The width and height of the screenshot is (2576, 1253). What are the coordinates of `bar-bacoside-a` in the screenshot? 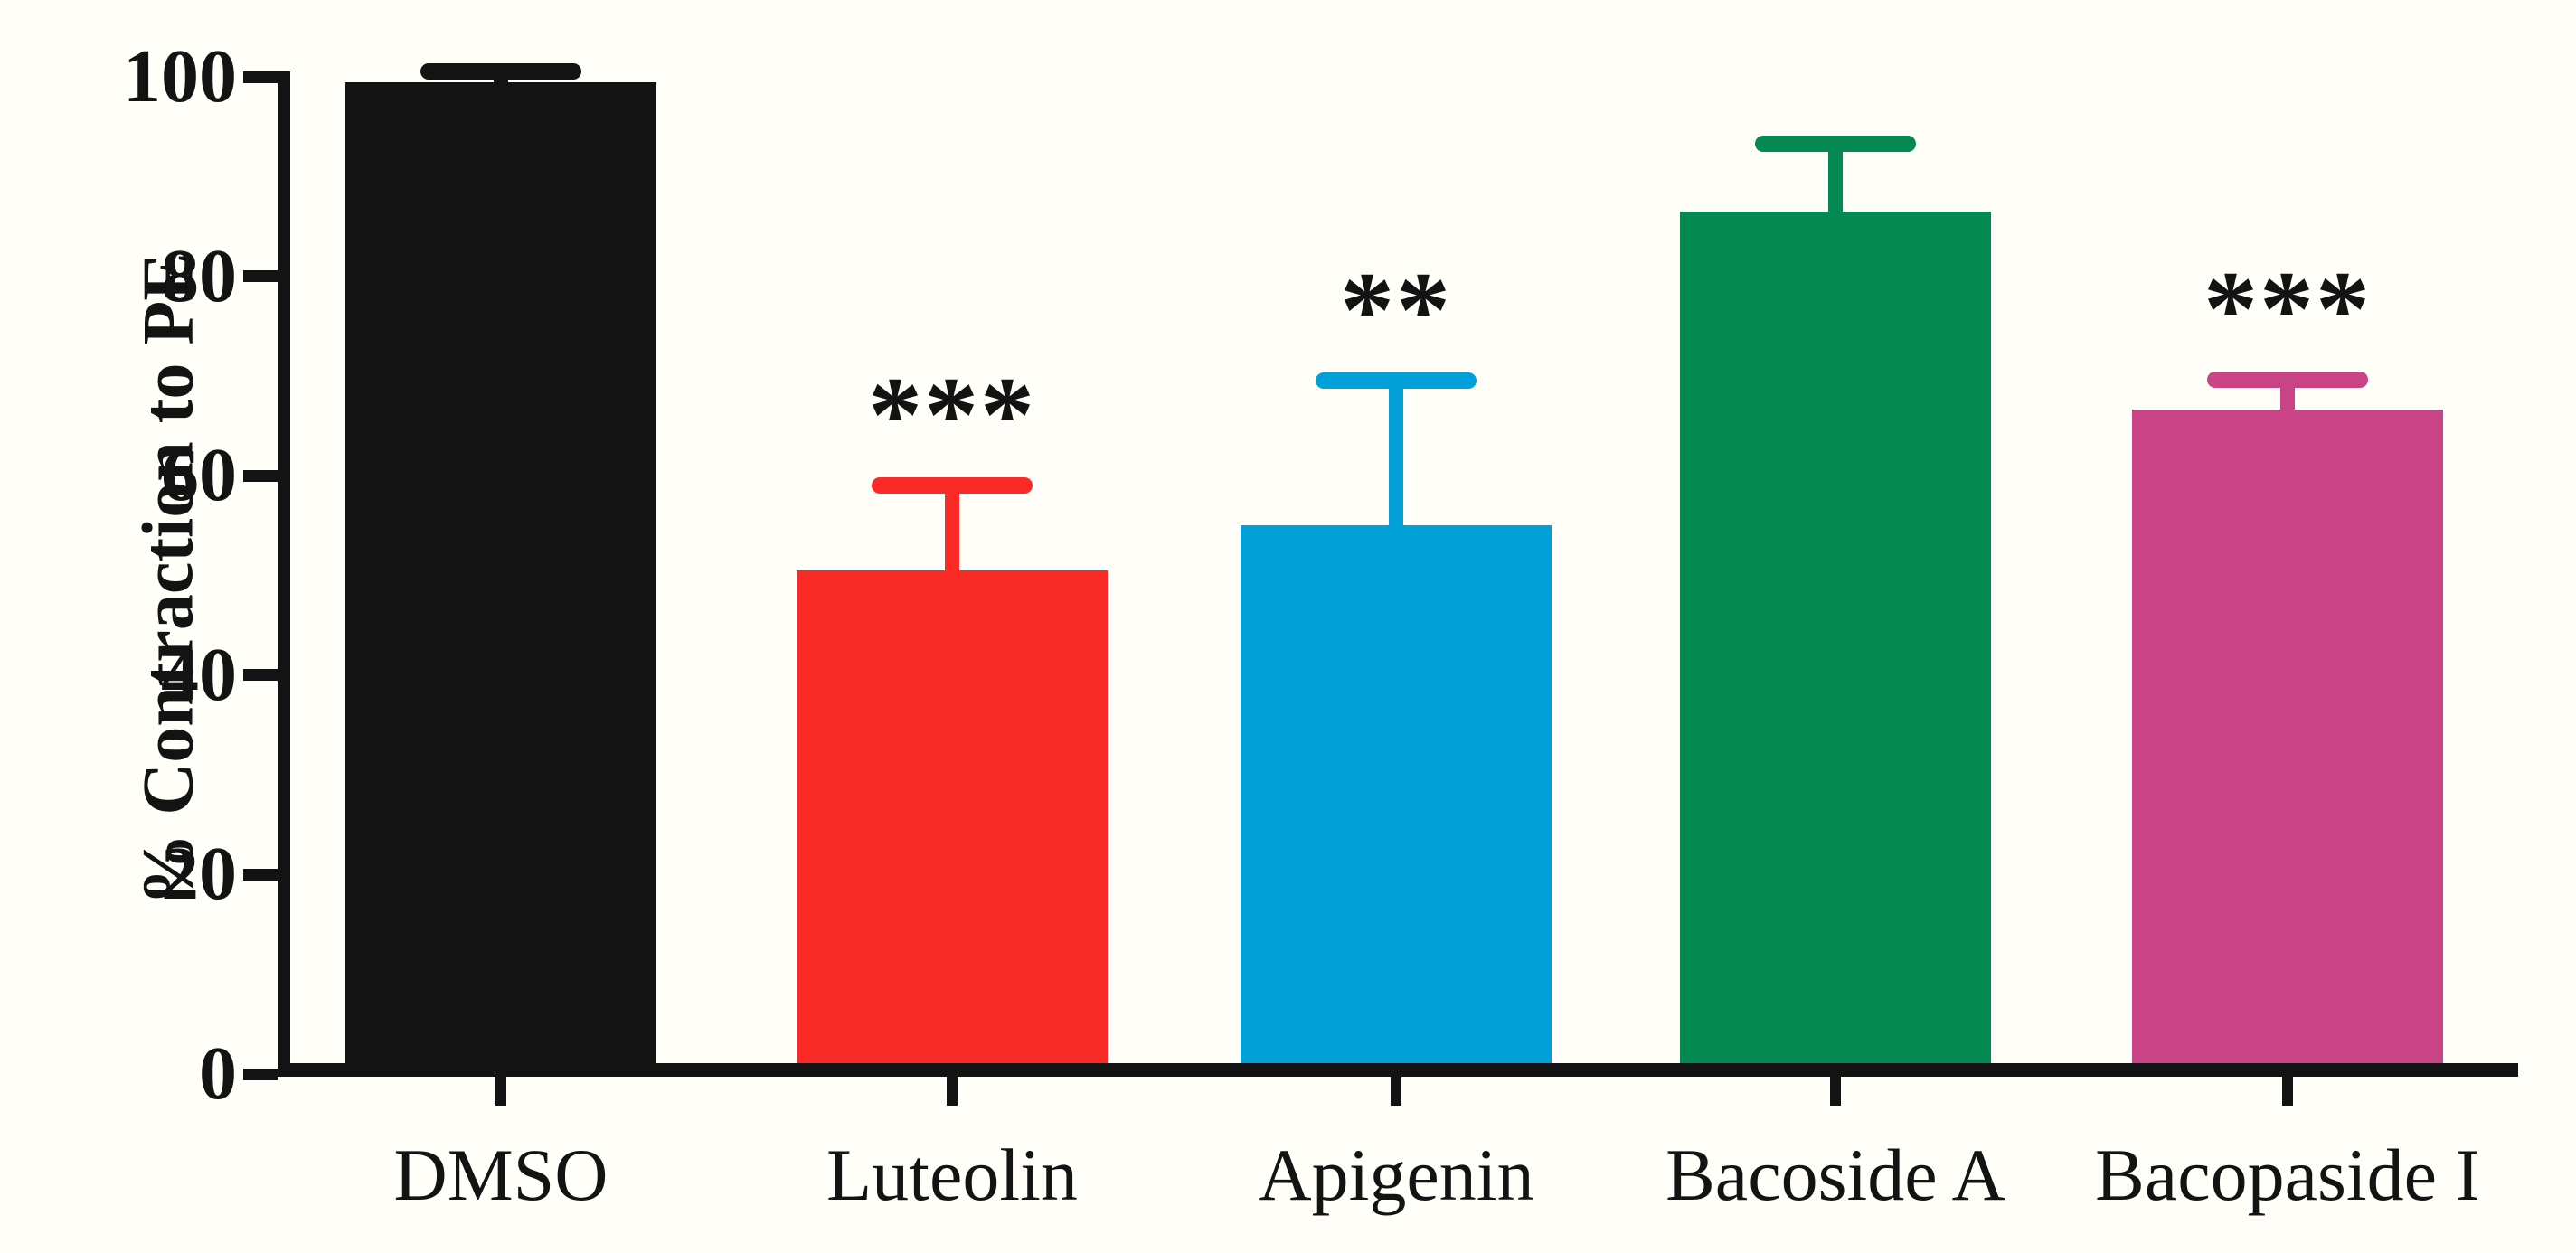 It's located at (1836, 642).